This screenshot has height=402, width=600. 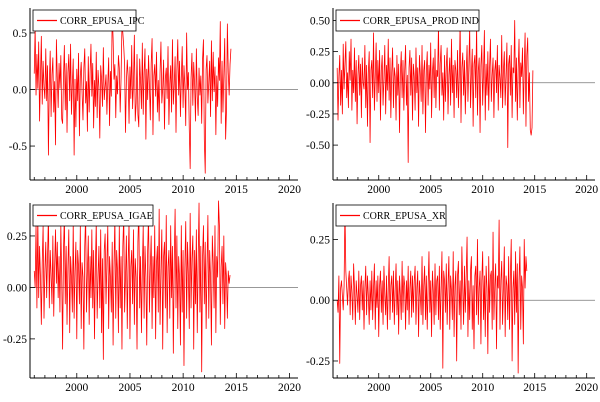 I want to click on legend-label: CORR_EPUSA_PROD IND, so click(x=421, y=21).